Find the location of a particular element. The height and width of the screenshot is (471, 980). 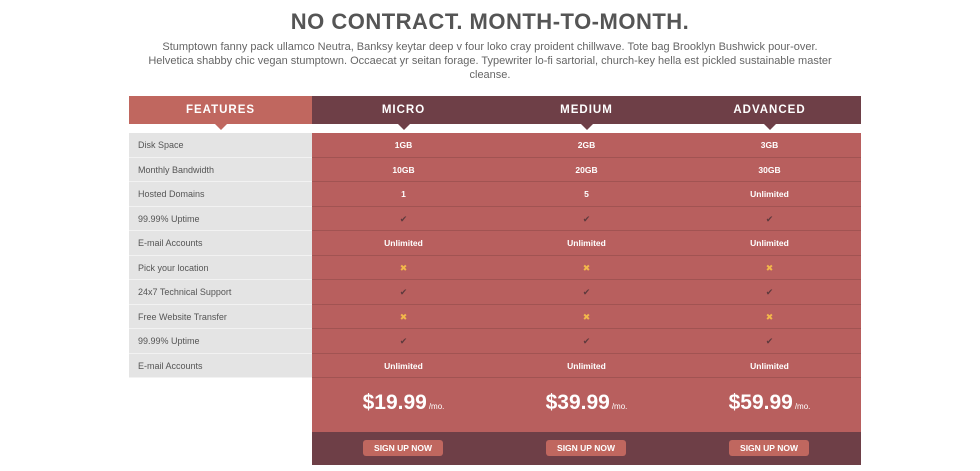

price-band: $19.99/mo. $39.99/mo. $59.99/mo. is located at coordinates (586, 406).